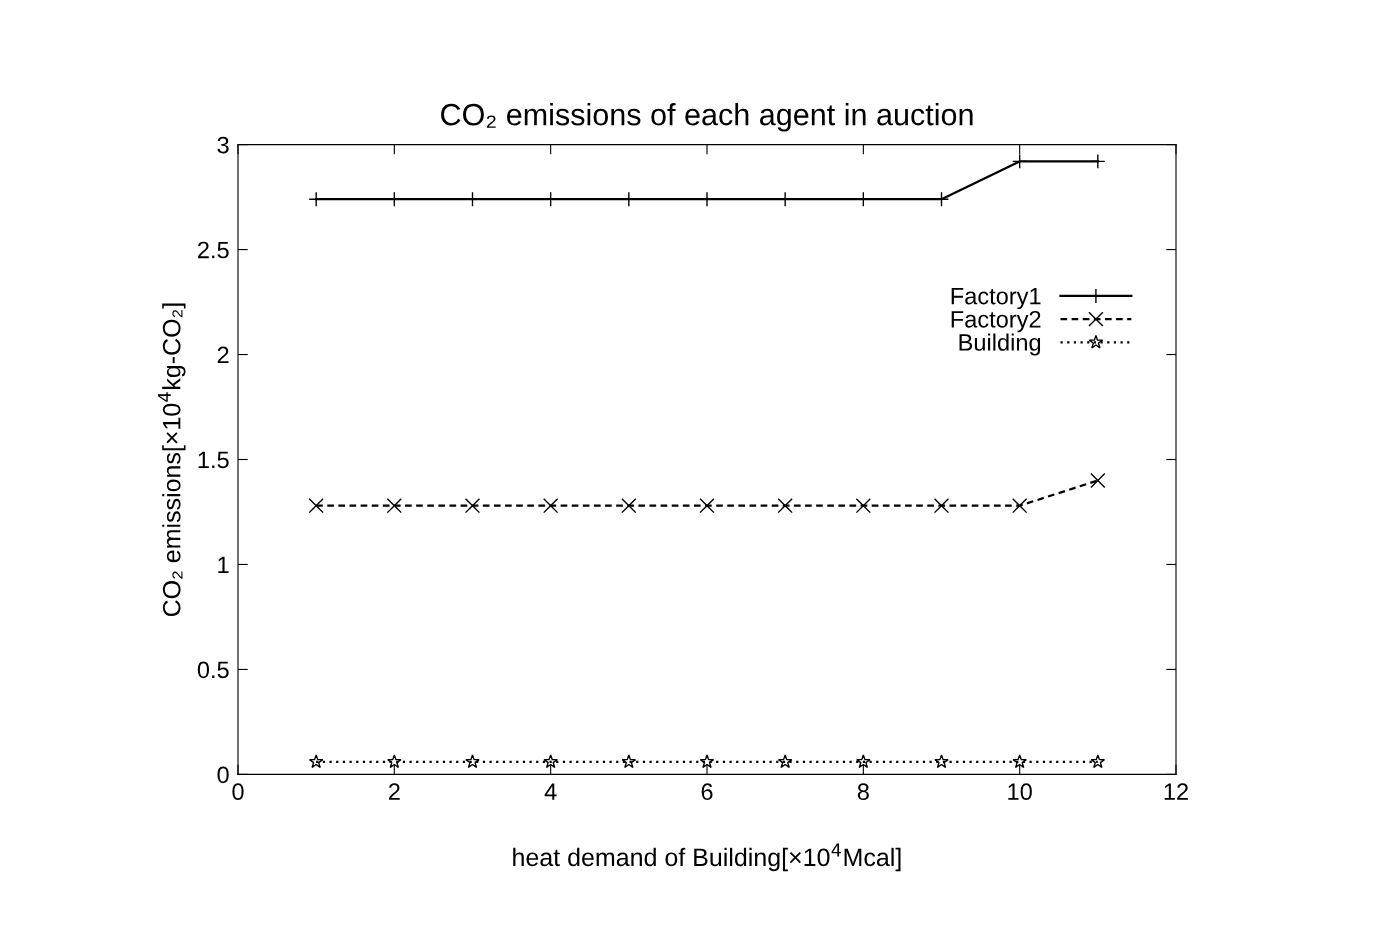 The height and width of the screenshot is (933, 1400). Describe the element at coordinates (223, 775) in the screenshot. I see `y-tick-label: 0` at that location.